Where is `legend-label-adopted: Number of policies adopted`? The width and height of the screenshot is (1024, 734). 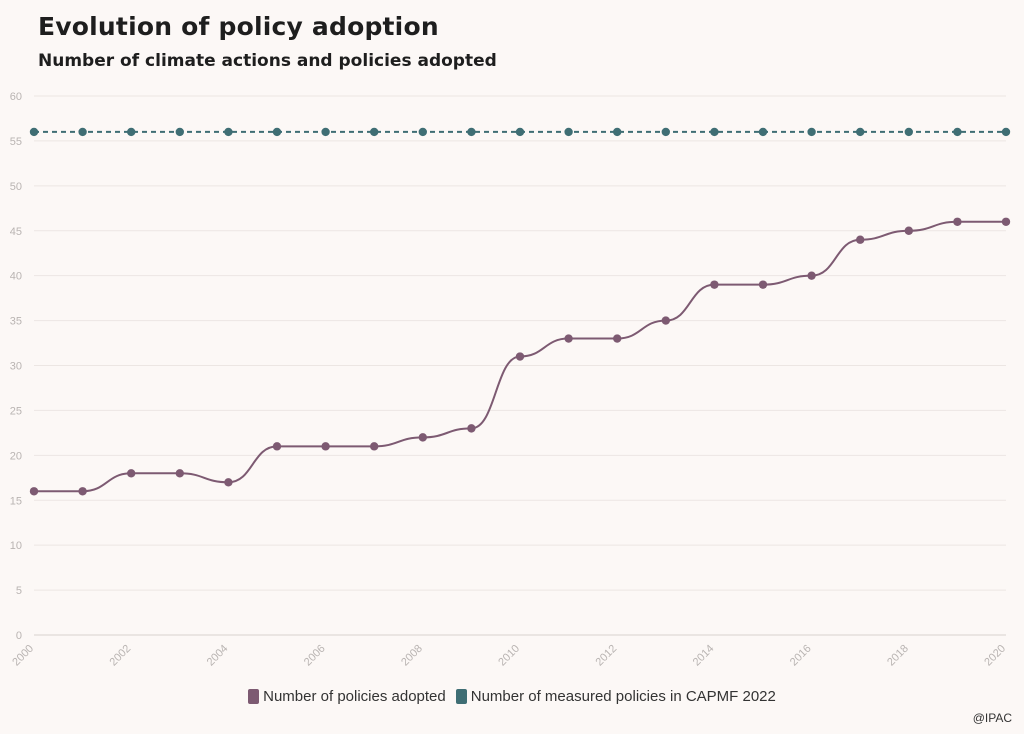
legend-label-adopted: Number of policies adopted is located at coordinates (354, 696).